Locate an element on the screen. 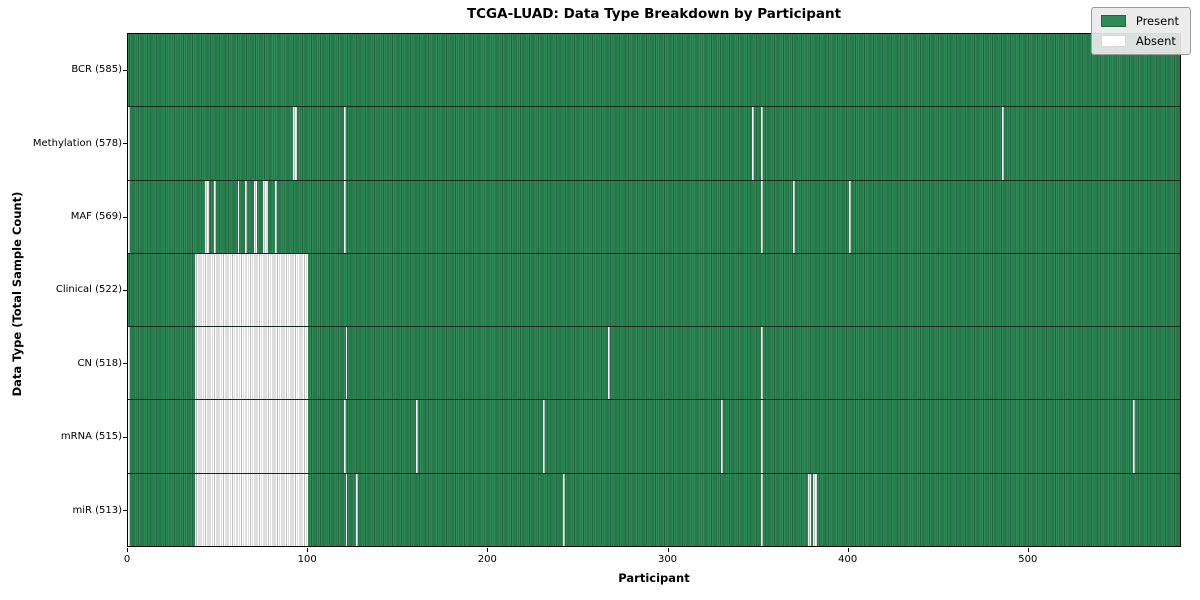 The height and width of the screenshot is (600, 1200). x-tick-label: 400 is located at coordinates (848, 559).